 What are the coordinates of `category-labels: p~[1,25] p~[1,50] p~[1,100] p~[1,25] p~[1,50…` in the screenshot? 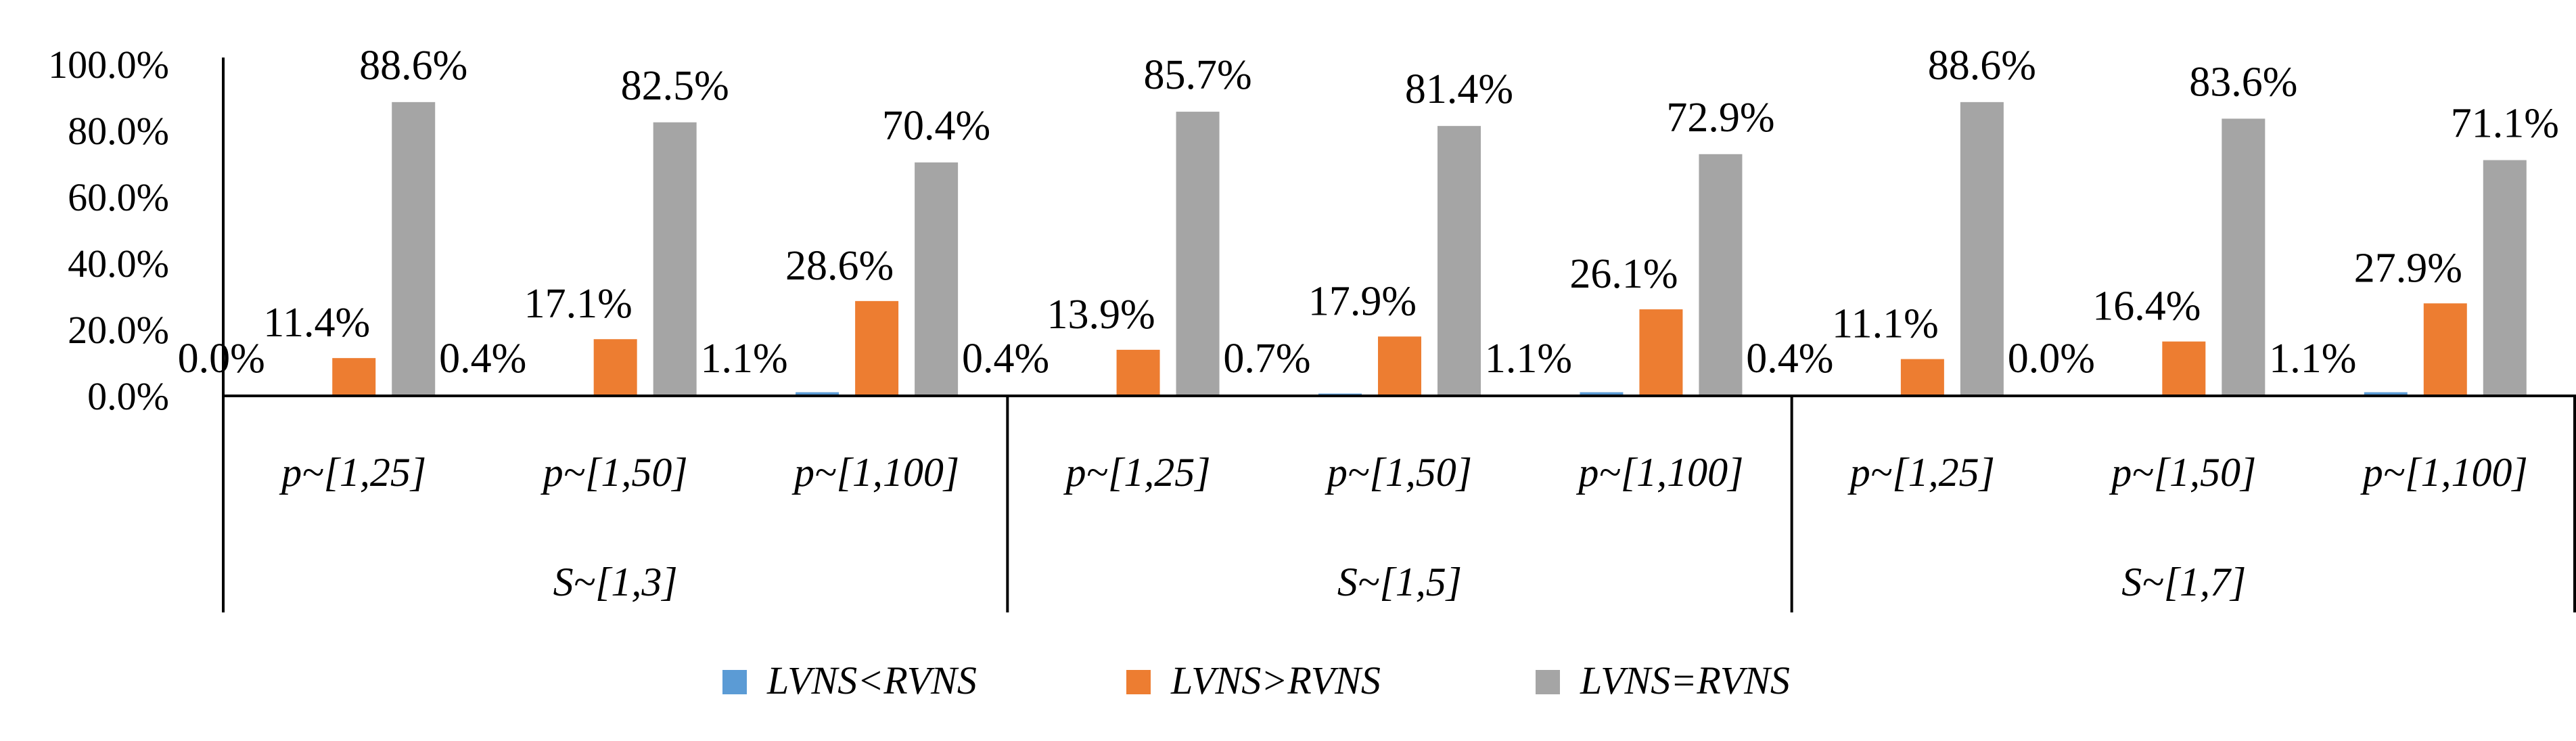 It's located at (1403, 473).